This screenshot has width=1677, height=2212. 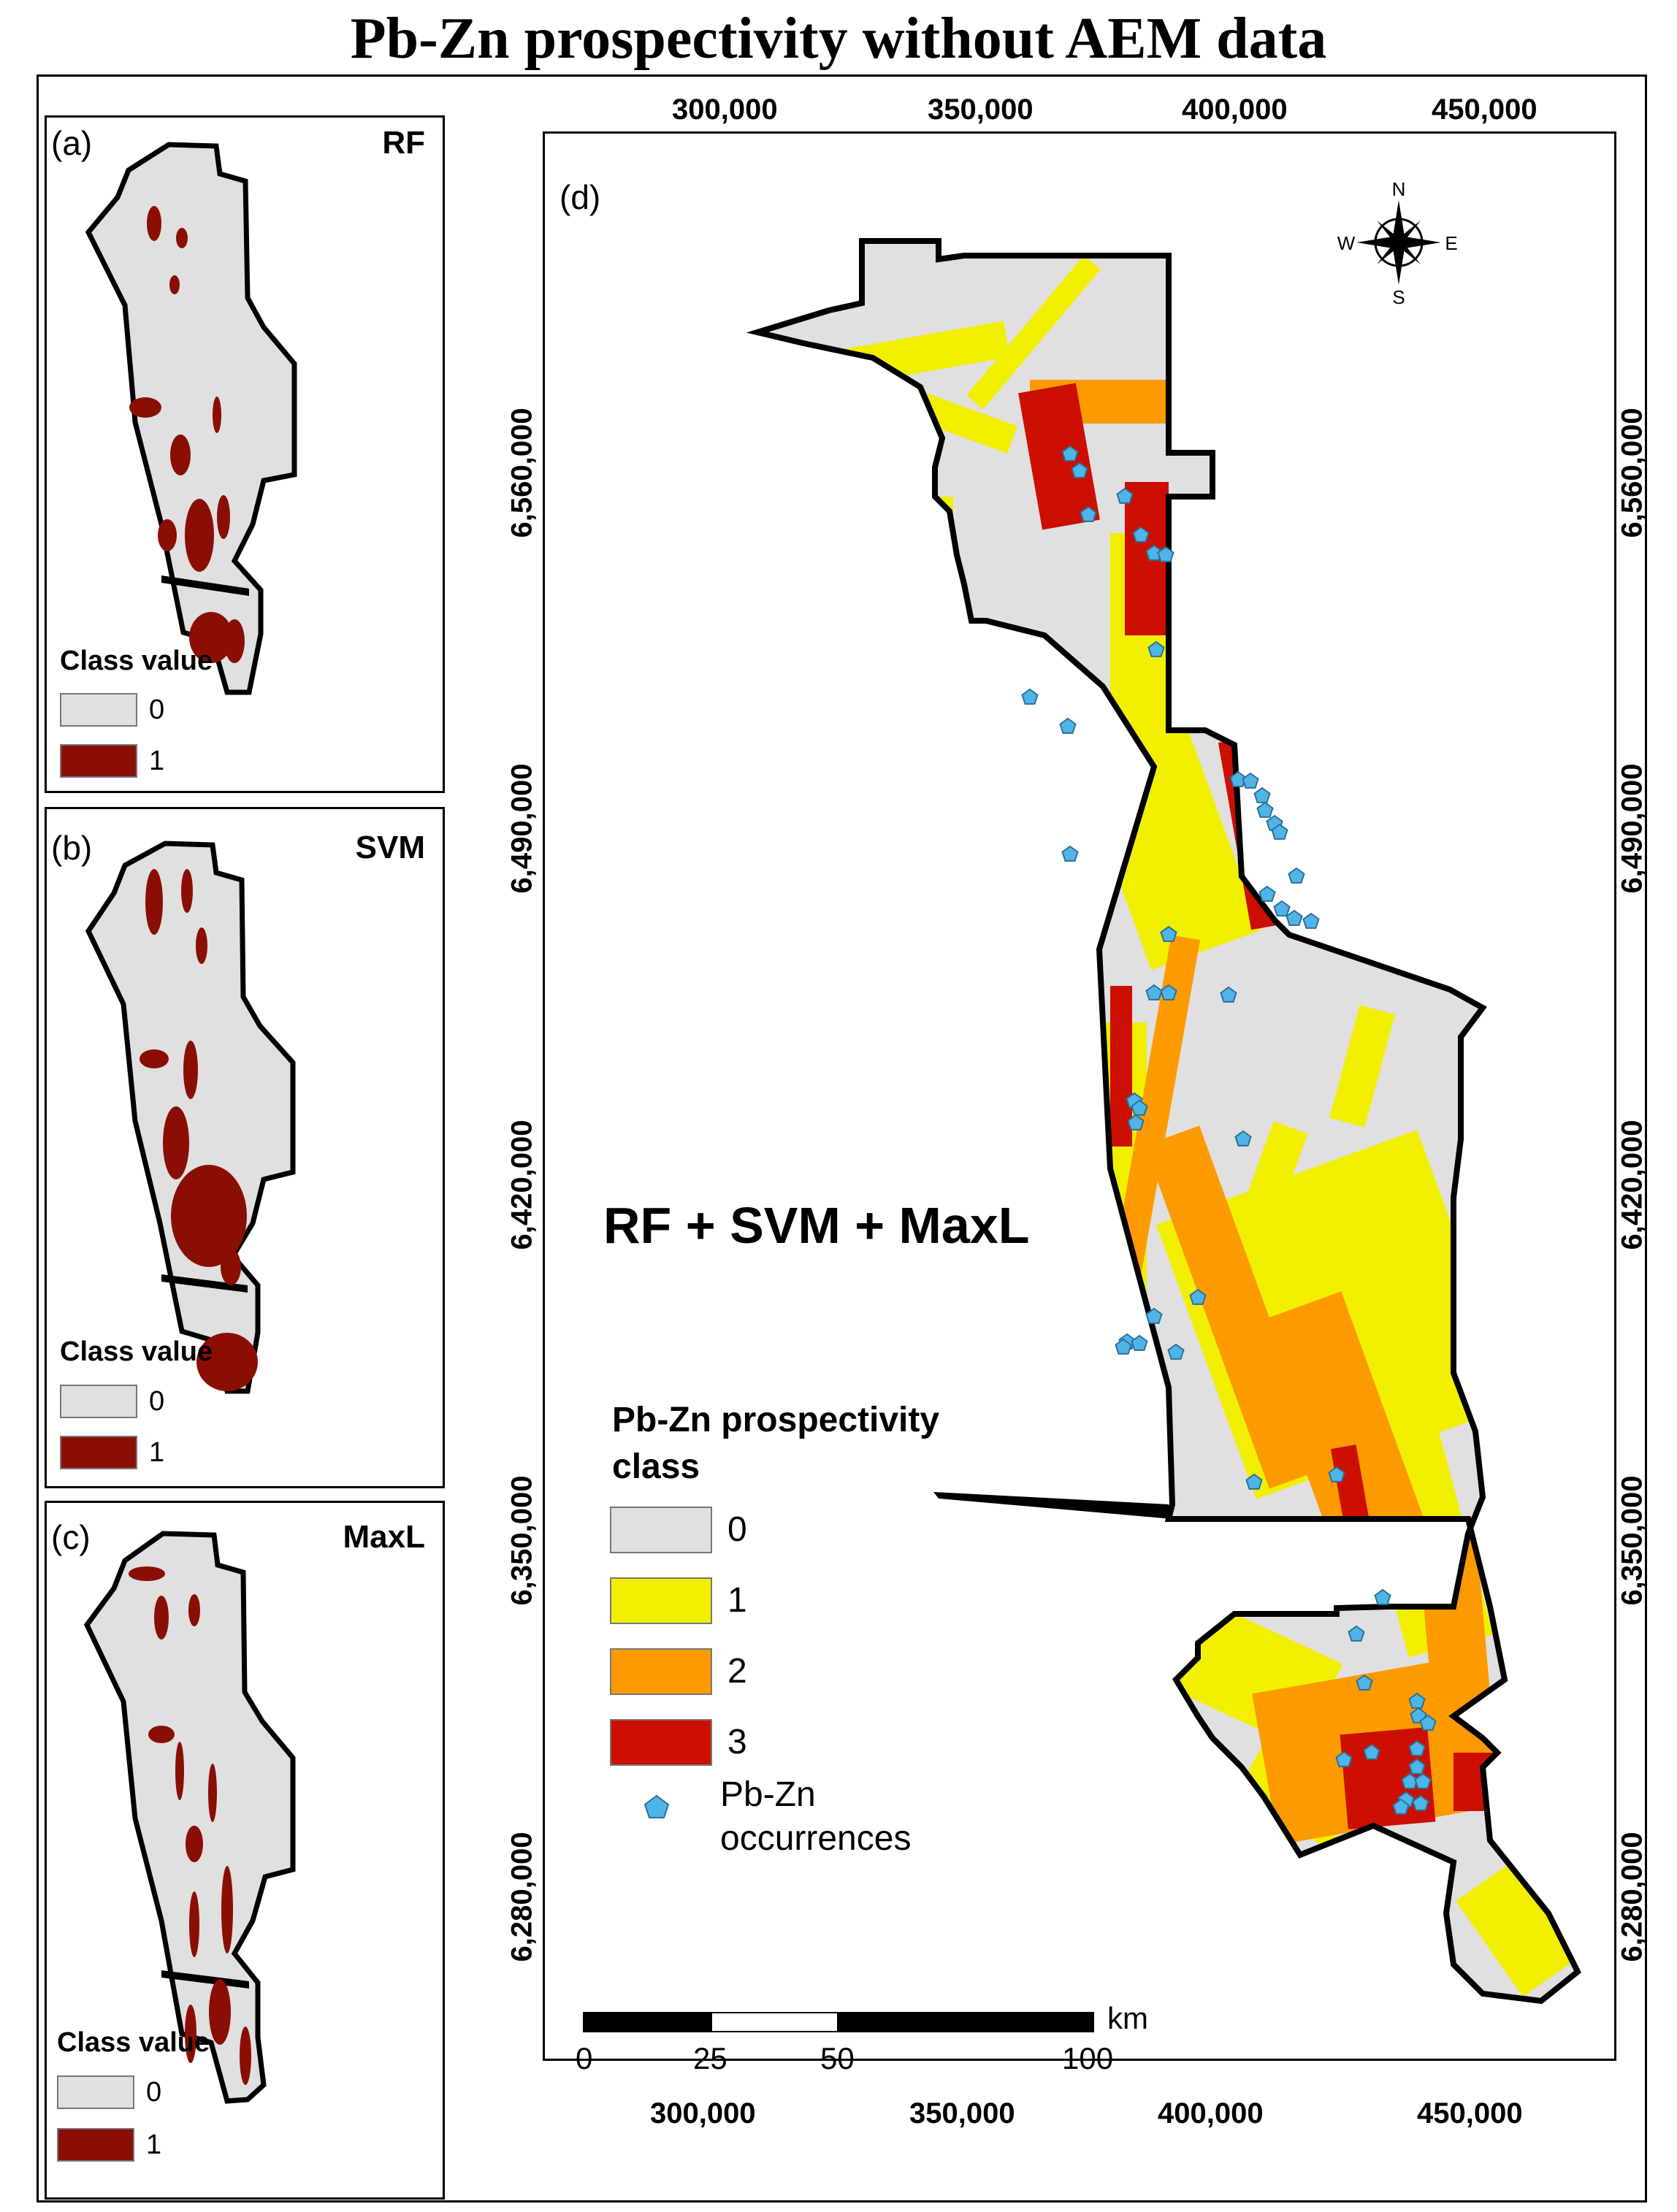 What do you see at coordinates (837, 2058) in the screenshot?
I see `scale-label-50: 50` at bounding box center [837, 2058].